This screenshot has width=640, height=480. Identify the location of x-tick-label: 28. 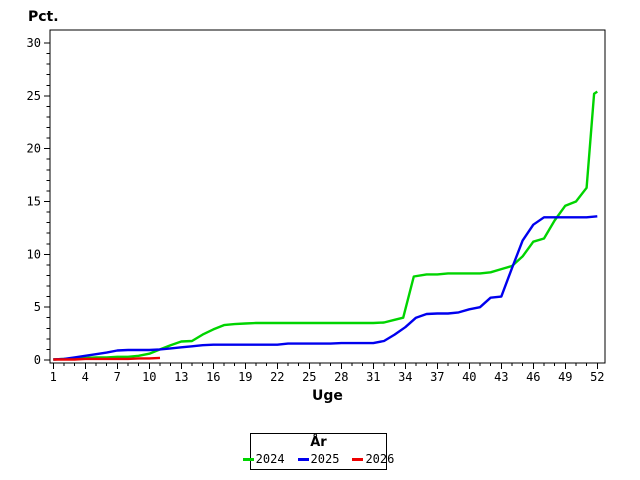
(341, 377).